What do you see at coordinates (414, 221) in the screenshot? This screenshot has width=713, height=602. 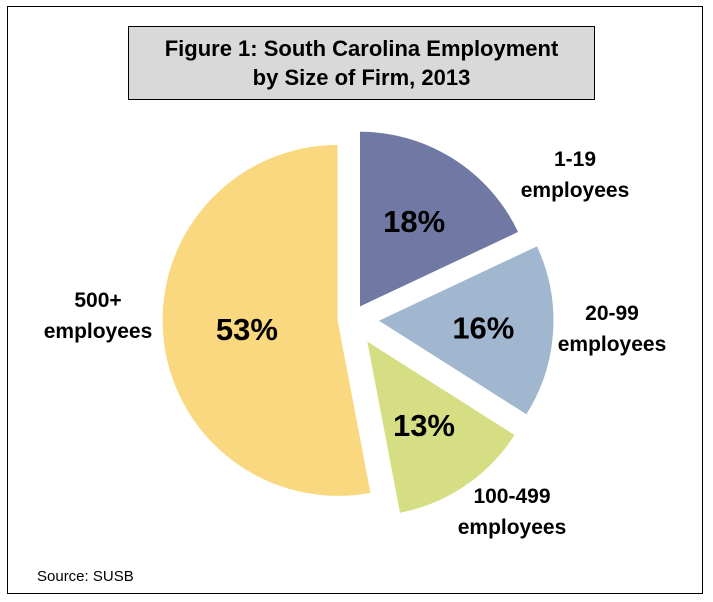 I see `slice-percent-label-0: 18%` at bounding box center [414, 221].